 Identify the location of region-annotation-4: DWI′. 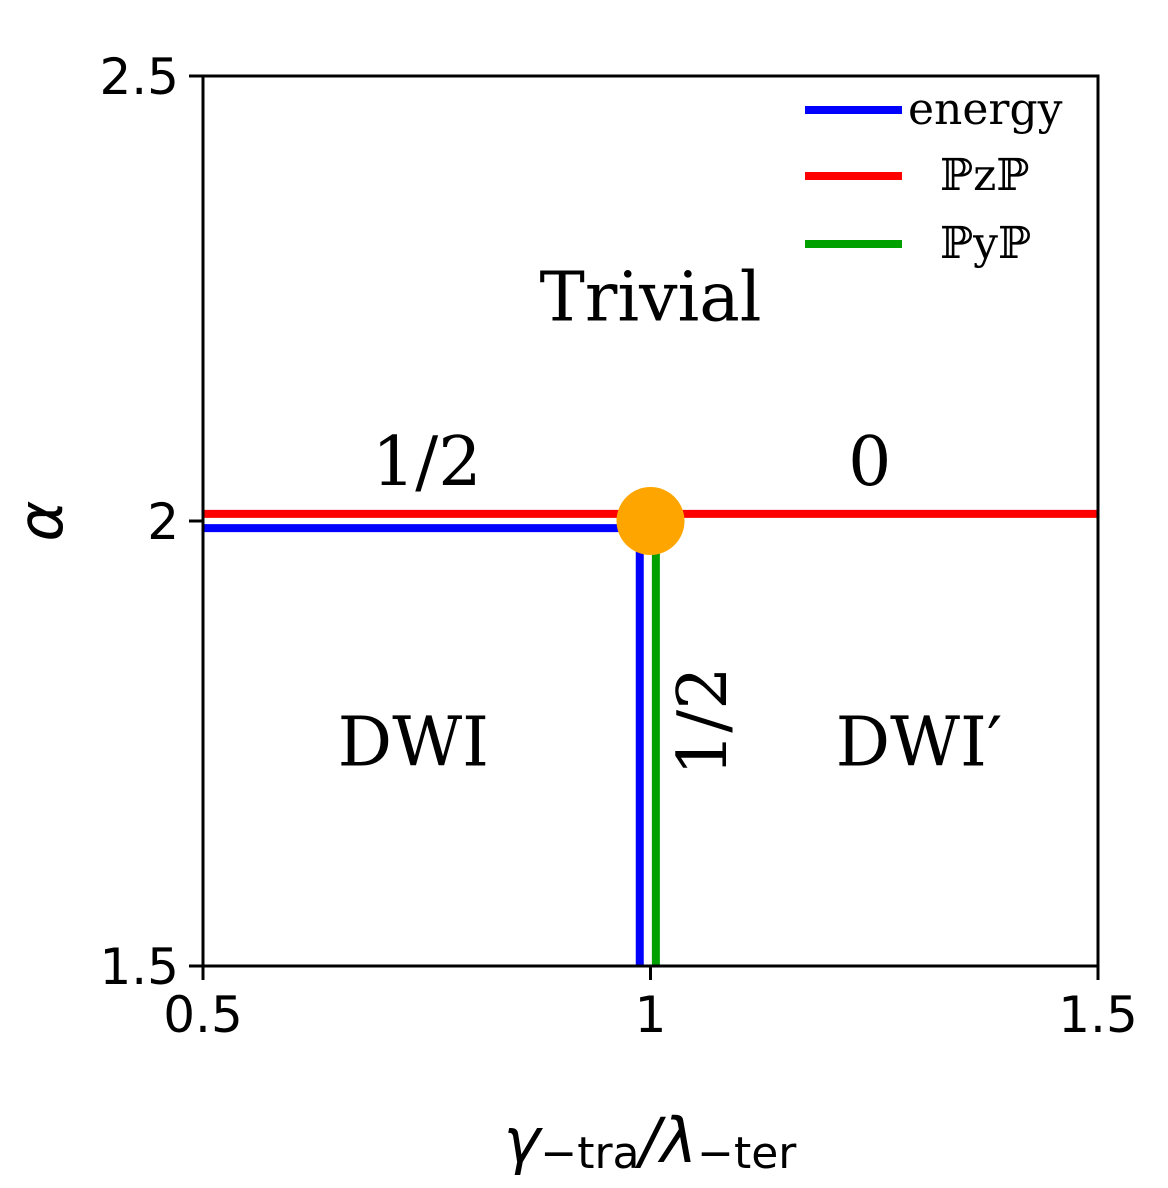
(919, 742).